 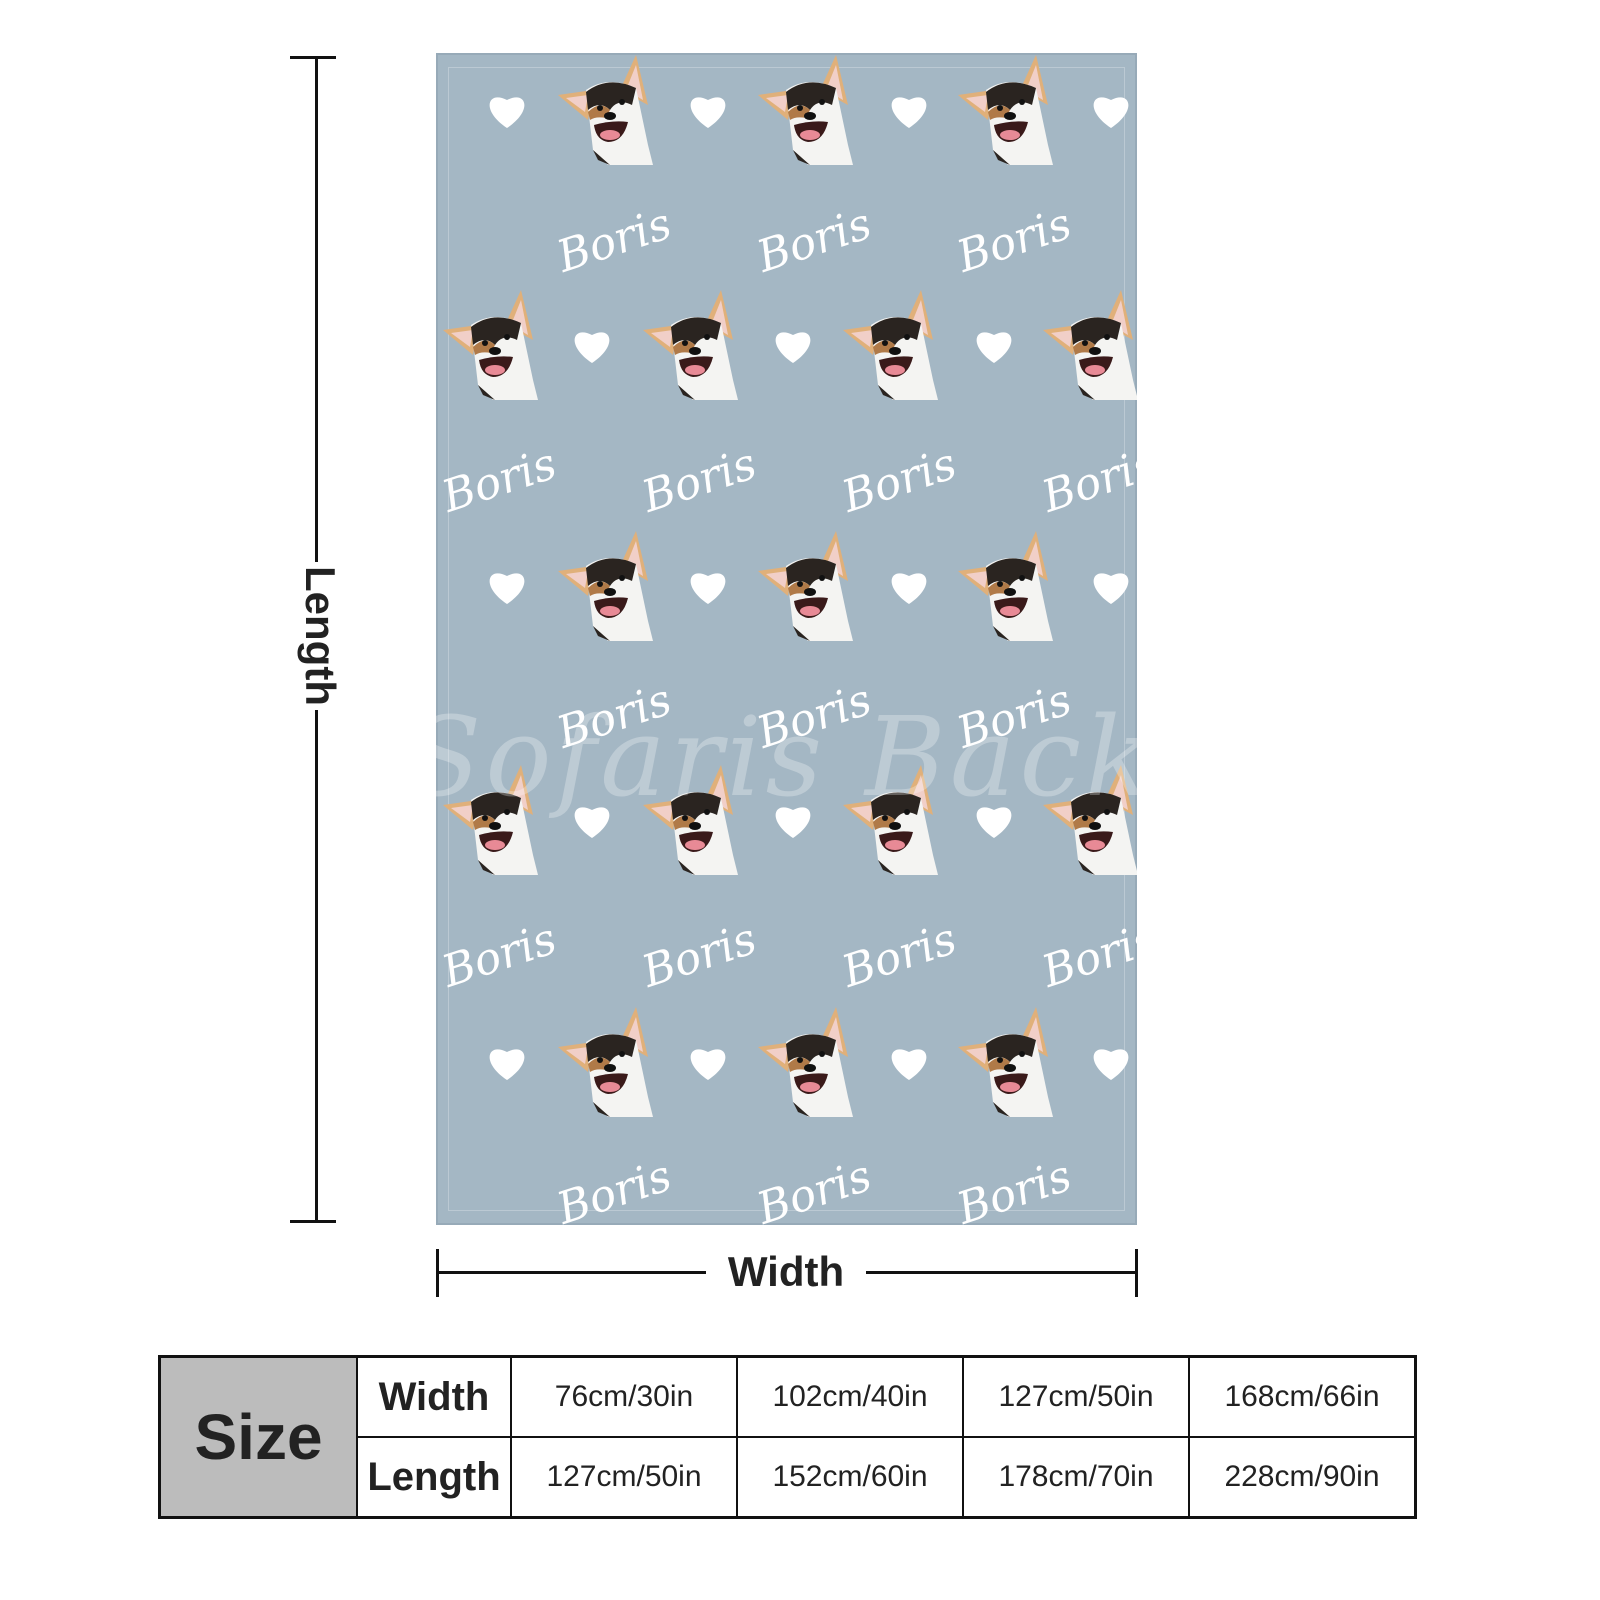 What do you see at coordinates (434, 1396) in the screenshot?
I see `row-label-width: Width` at bounding box center [434, 1396].